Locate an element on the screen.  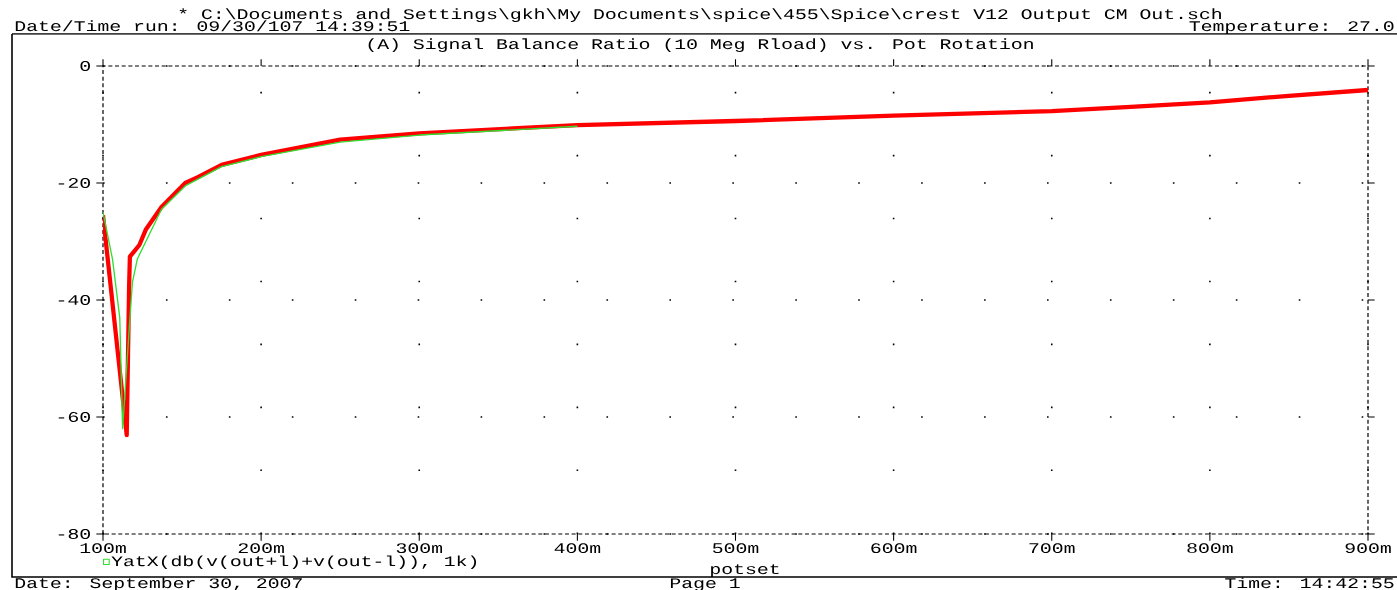
y-tick-label: 0 is located at coordinates (85, 66).